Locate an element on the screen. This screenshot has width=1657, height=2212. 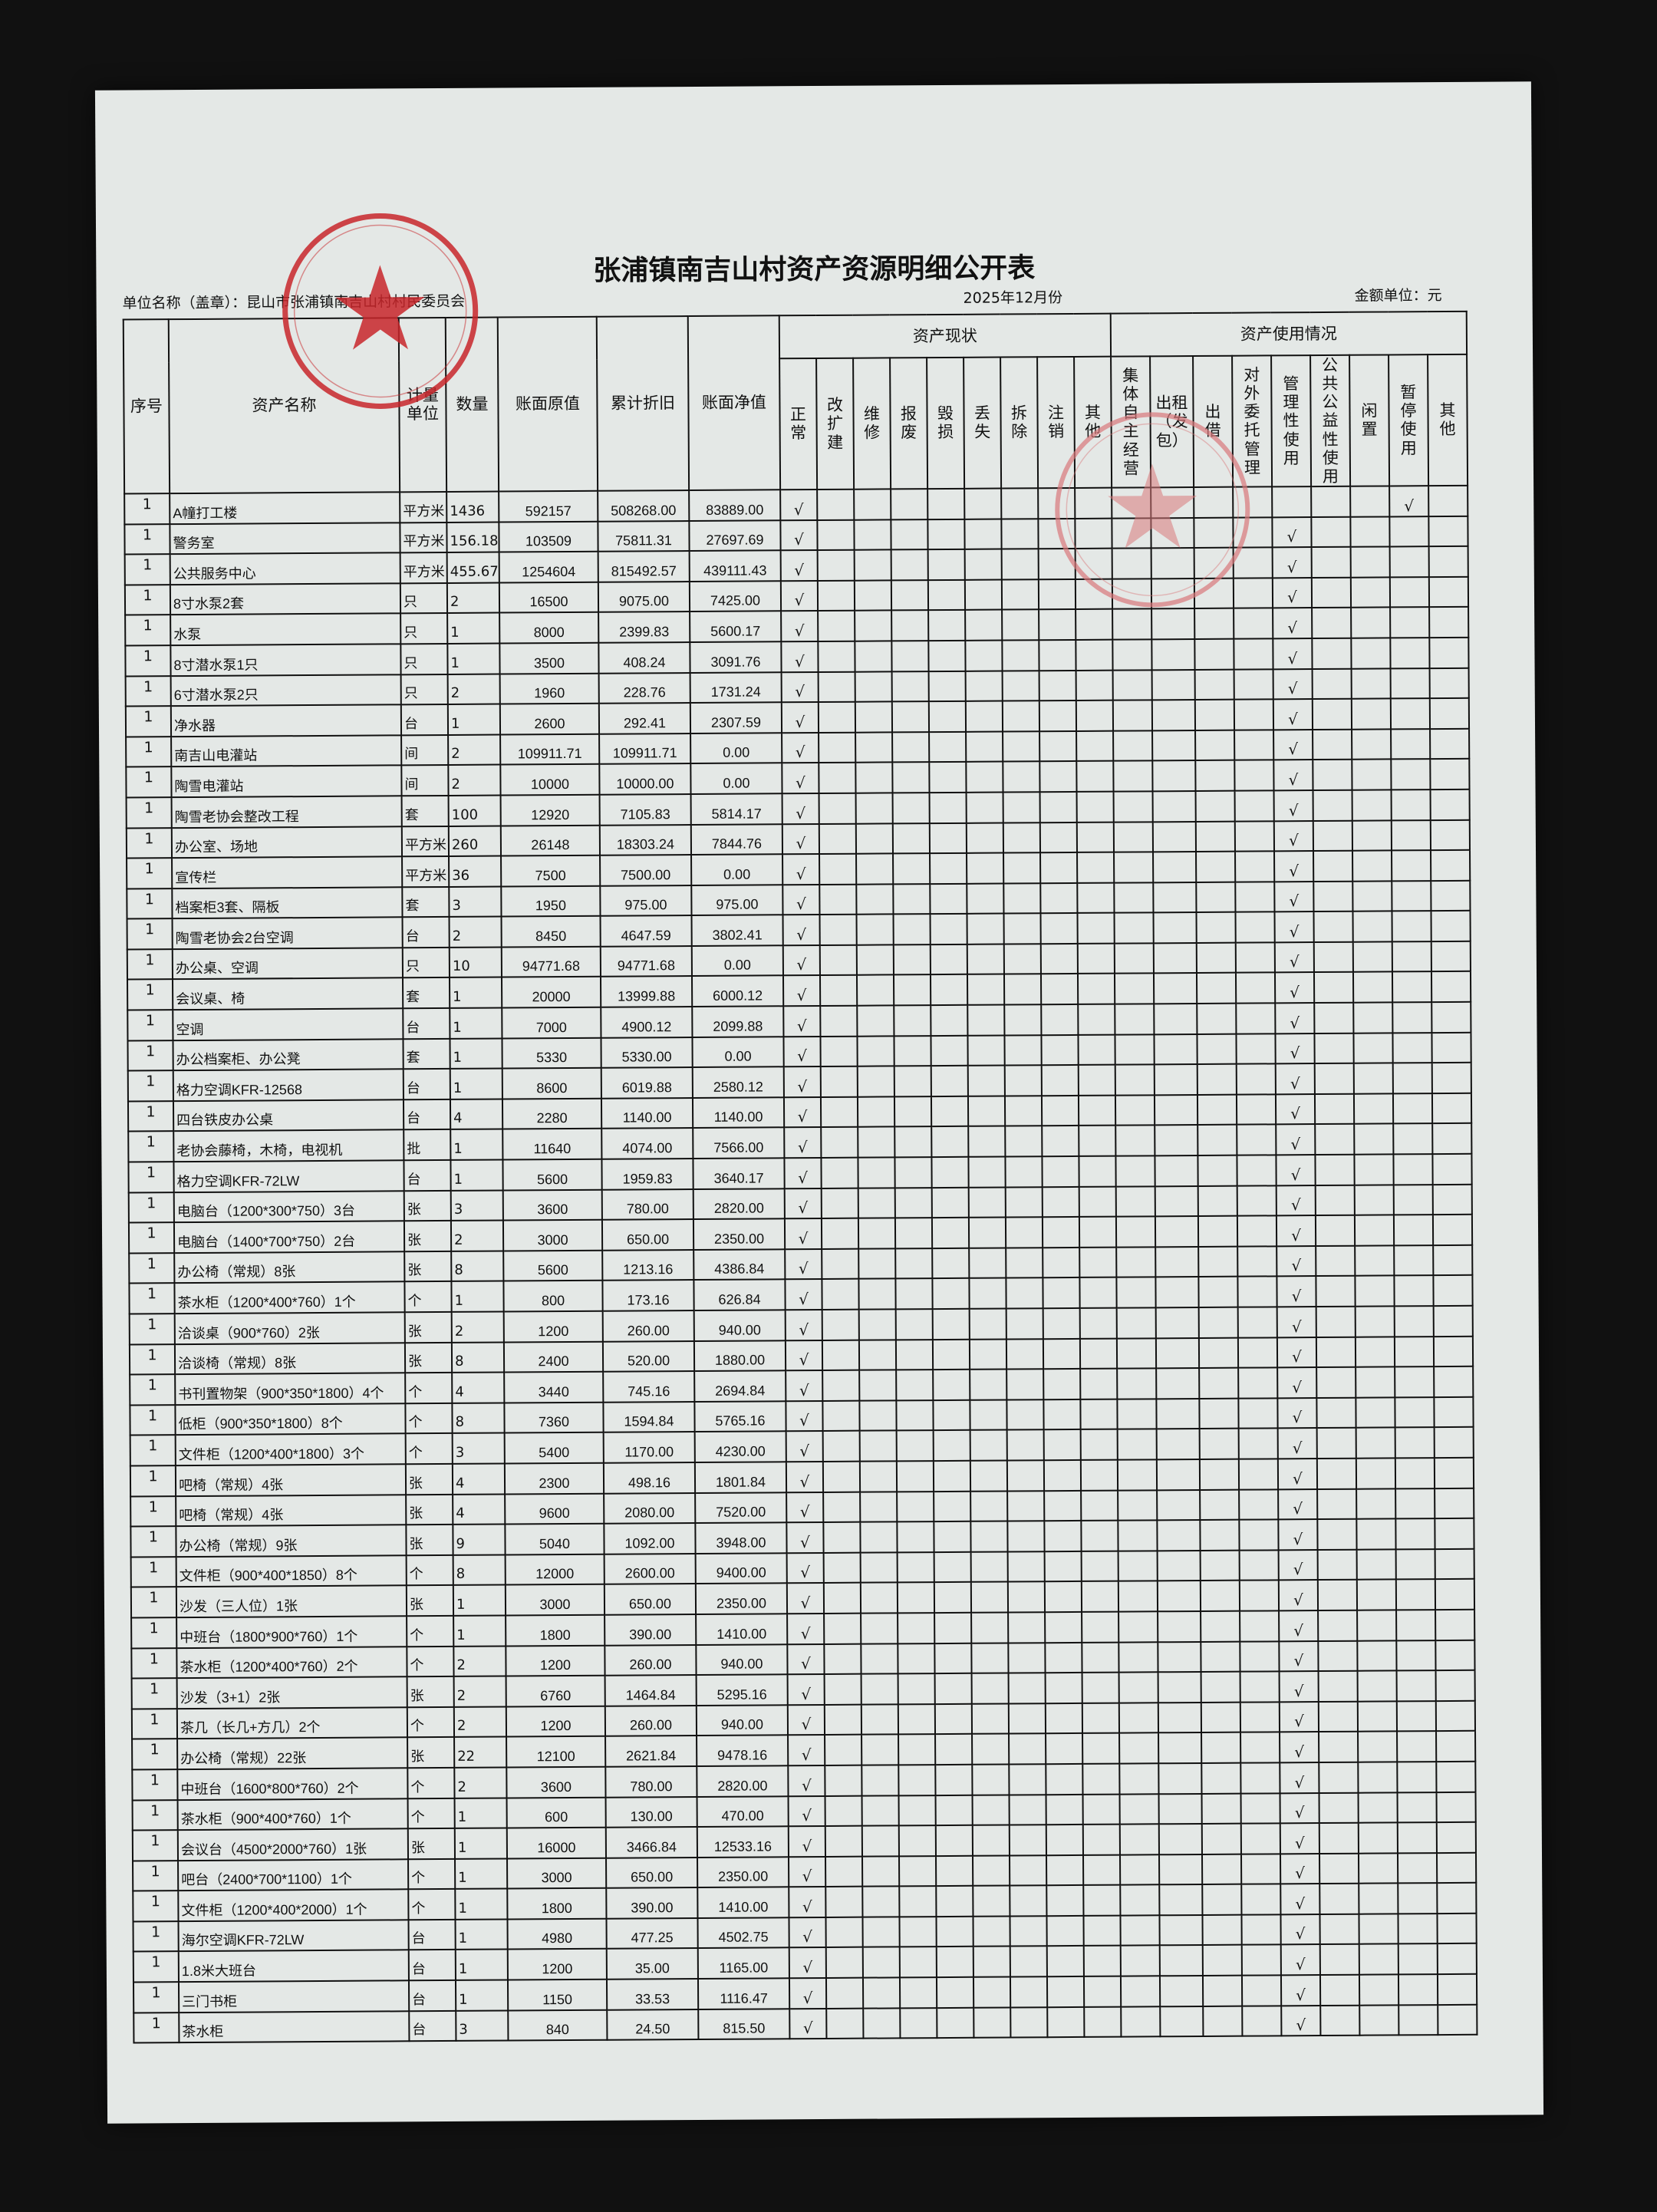
cell-name: 格力空调KFR-12568 is located at coordinates (288, 1085).